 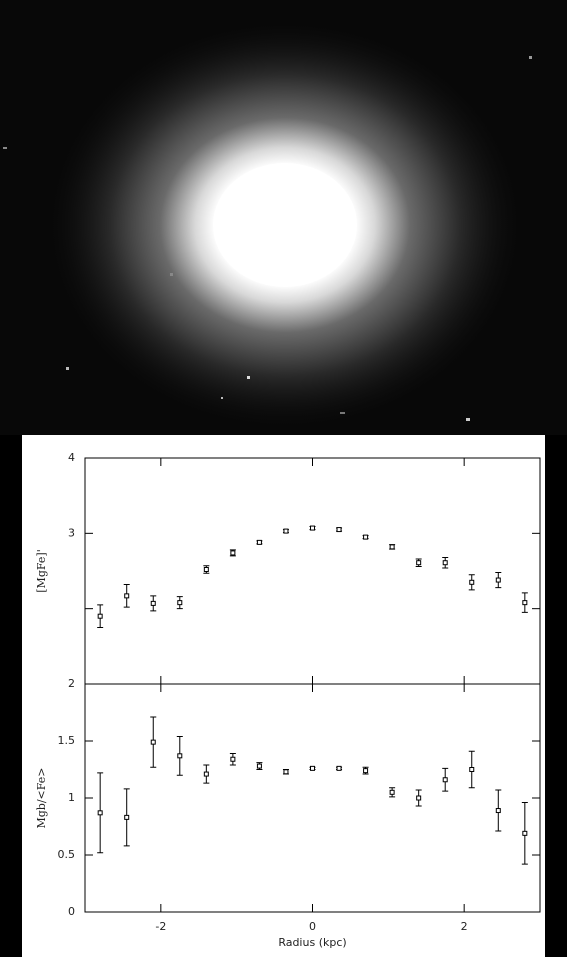 I want to click on y-tick-label: 3, so click(x=71, y=532).